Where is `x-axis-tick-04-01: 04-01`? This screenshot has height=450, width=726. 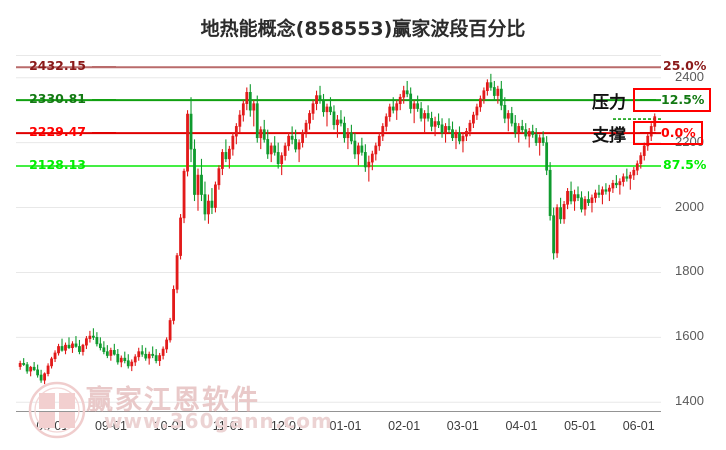 x-axis-tick-04-01: 04-01 is located at coordinates (521, 426).